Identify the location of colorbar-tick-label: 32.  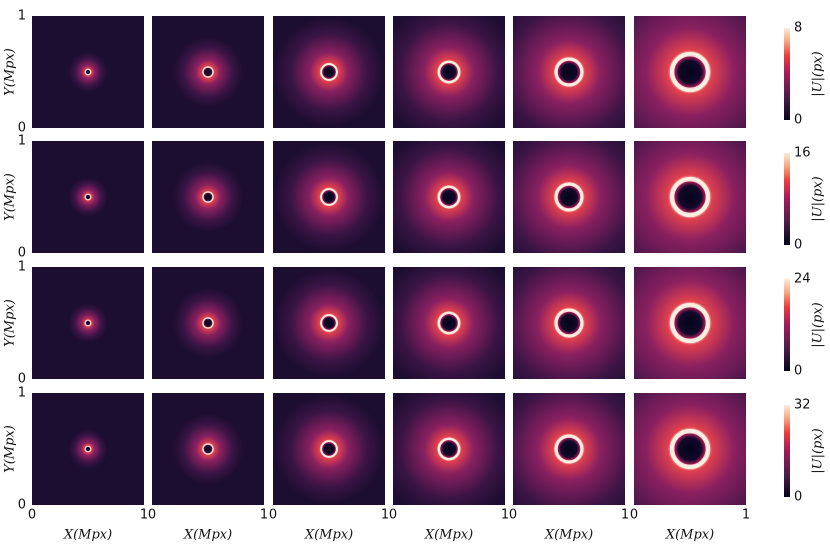
(802, 405).